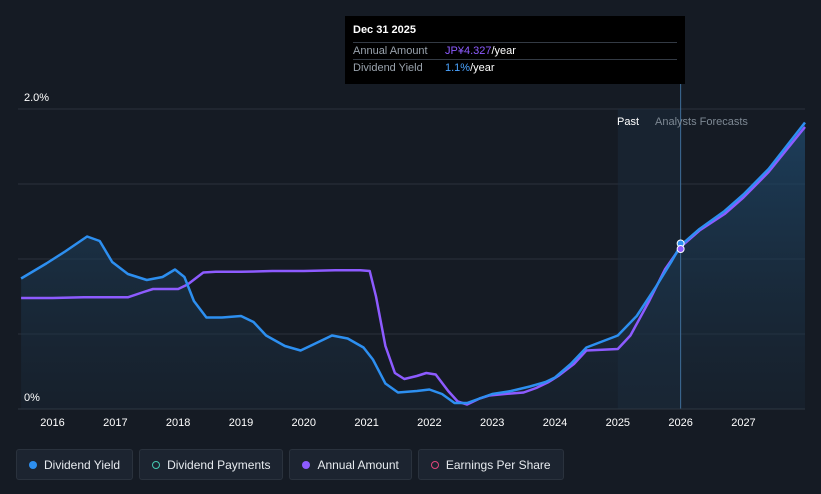 The image size is (821, 494). I want to click on tooltip-date: Dec 31 2025, so click(384, 30).